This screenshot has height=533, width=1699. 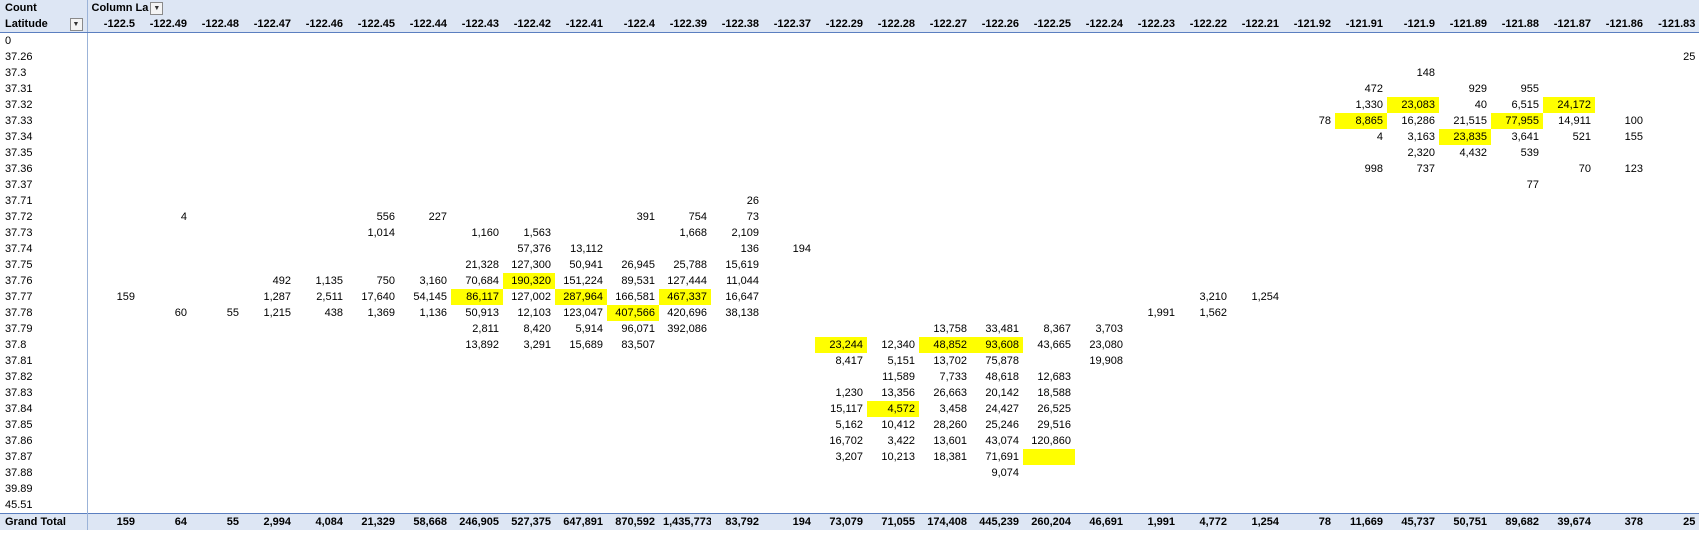 What do you see at coordinates (1673, 24) in the screenshot?
I see `column-header: -121.83` at bounding box center [1673, 24].